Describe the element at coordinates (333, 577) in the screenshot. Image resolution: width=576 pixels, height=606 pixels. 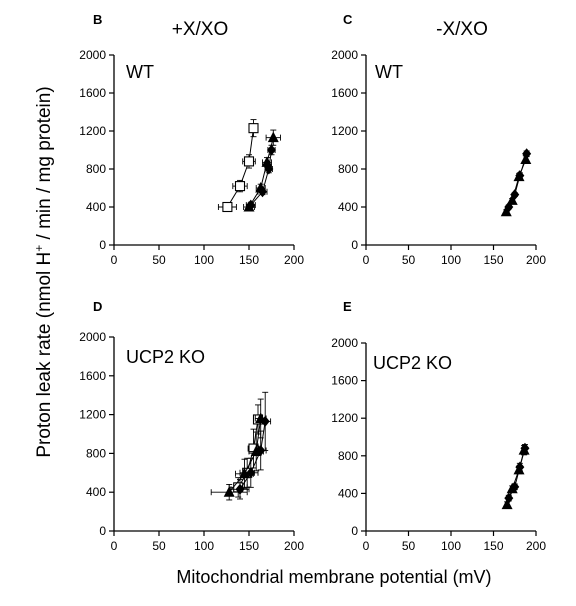
I see `x-axis-title: Mitochondrial membrane potential (mV)` at that location.